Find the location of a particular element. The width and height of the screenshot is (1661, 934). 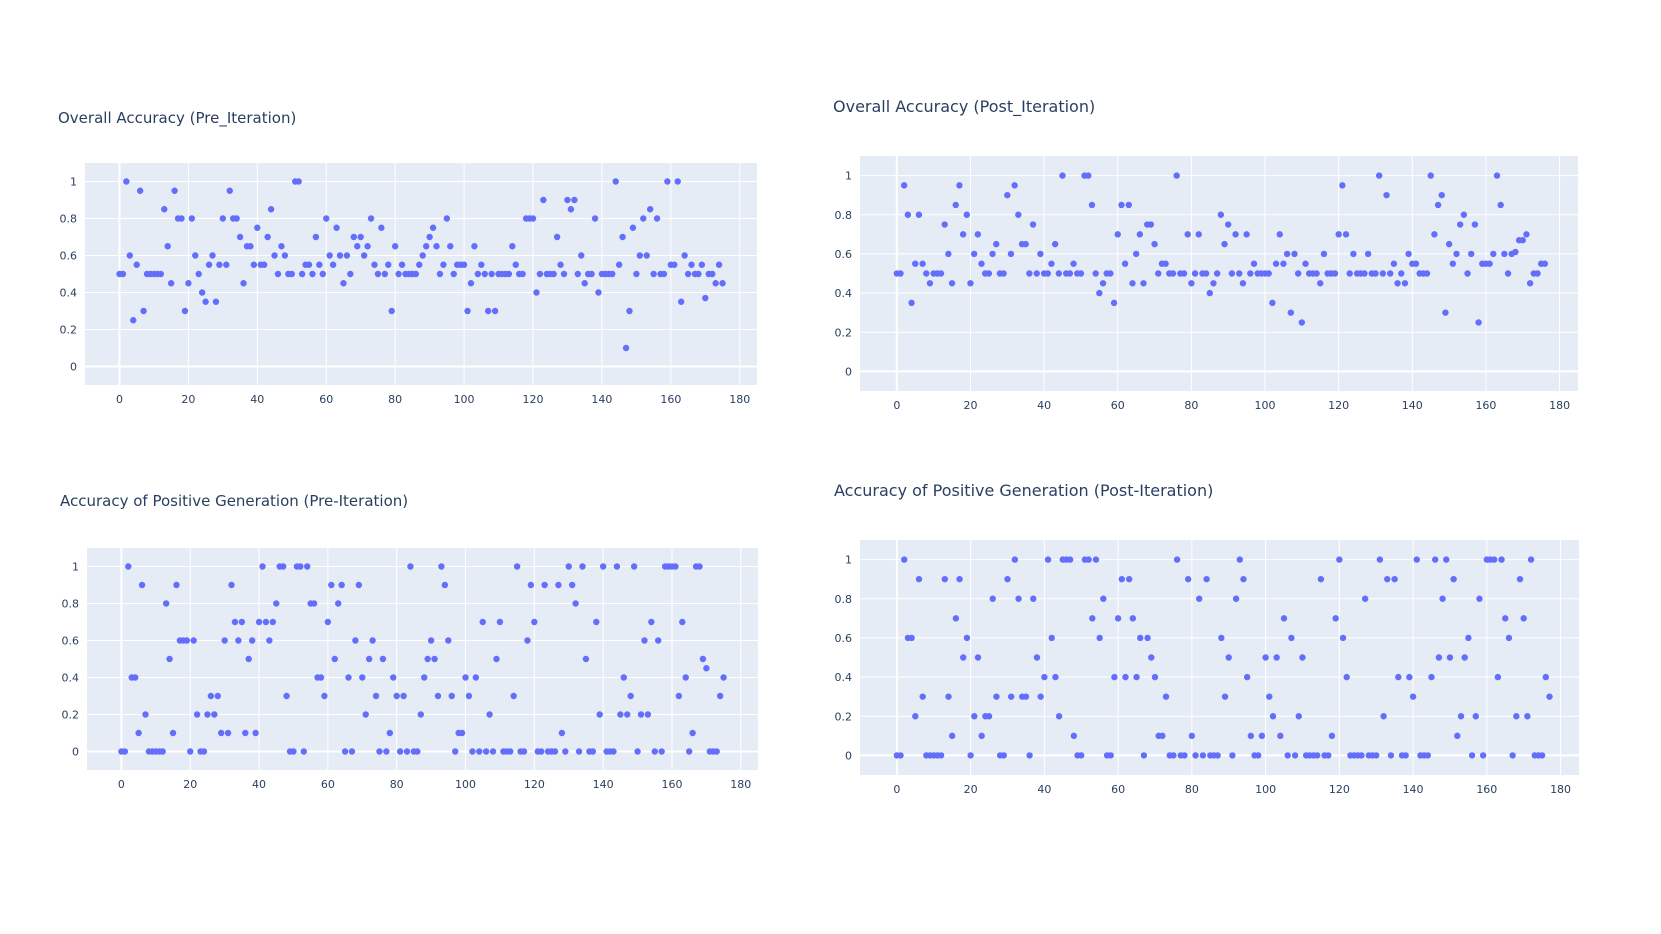

x-tick-label: 120 is located at coordinates (1338, 405).